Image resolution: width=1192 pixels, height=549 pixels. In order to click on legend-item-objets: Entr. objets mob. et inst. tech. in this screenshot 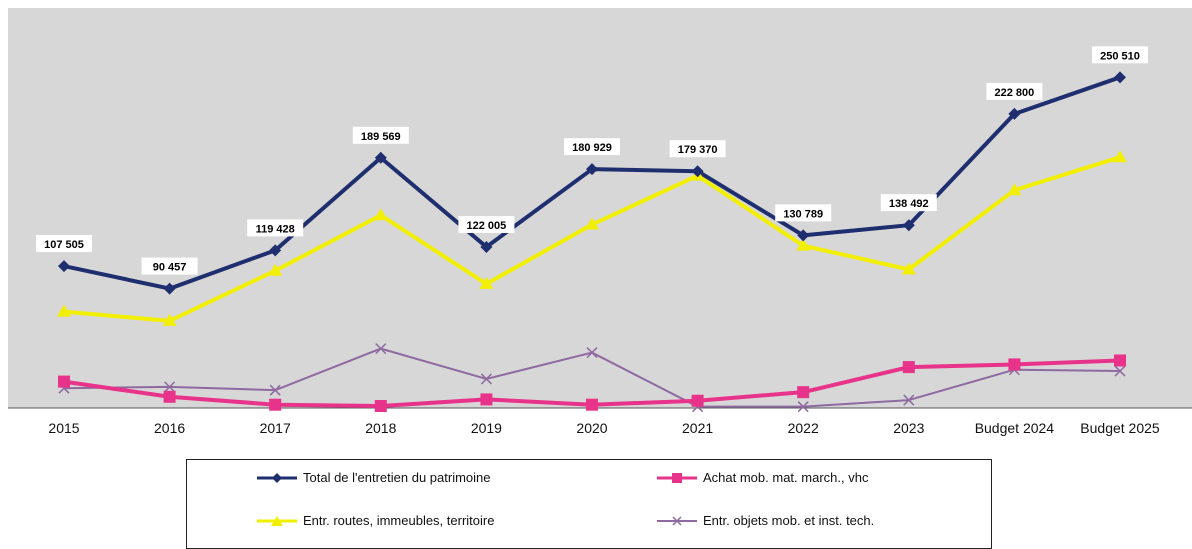, I will do `click(765, 520)`.